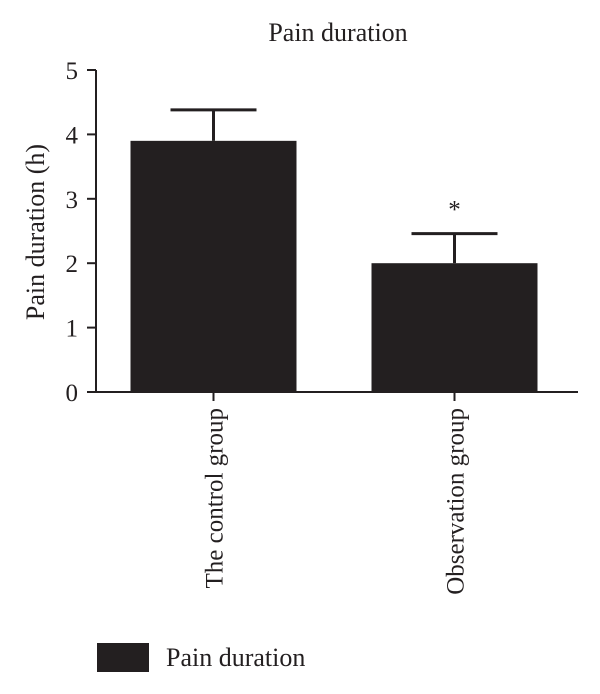  What do you see at coordinates (215, 498) in the screenshot?
I see `x-tick-label: The control group` at bounding box center [215, 498].